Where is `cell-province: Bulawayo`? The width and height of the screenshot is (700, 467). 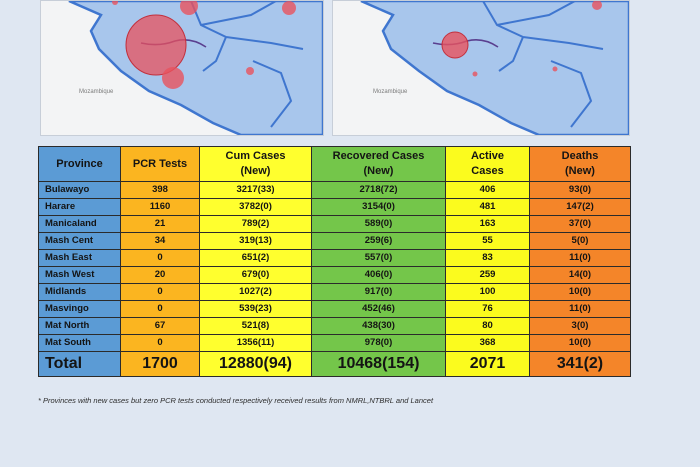 cell-province: Bulawayo is located at coordinates (79, 190).